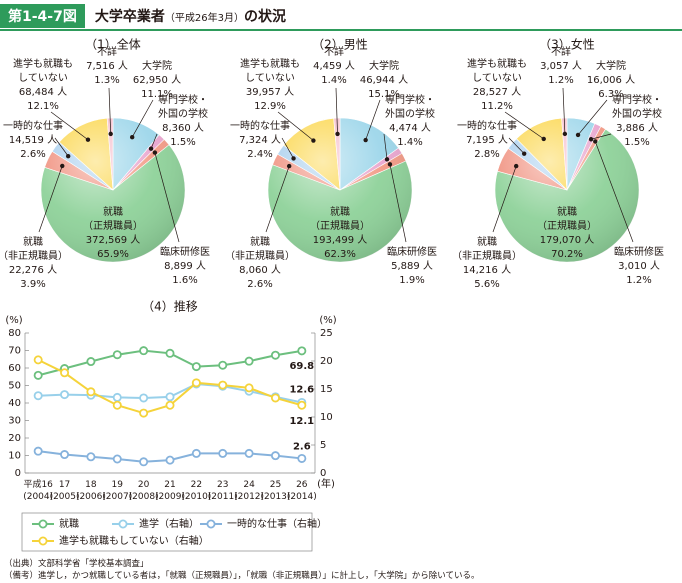 This screenshot has height=583, width=682. What do you see at coordinates (264, 17) in the screenshot?
I see `title-end: の状況` at bounding box center [264, 17].